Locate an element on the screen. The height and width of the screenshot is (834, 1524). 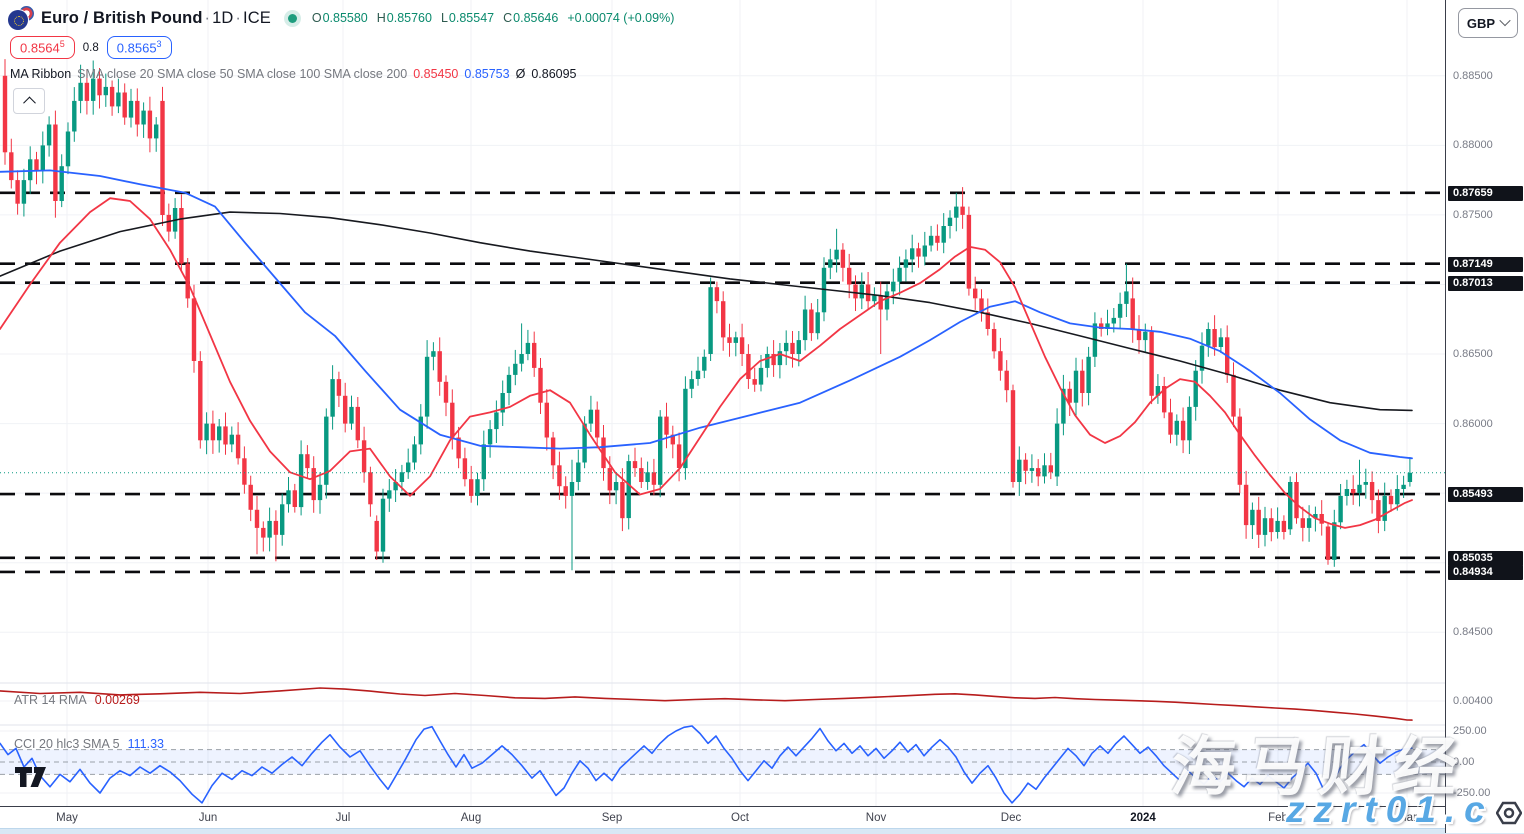
price-axis-label: 0.84500 is located at coordinates (1473, 632).